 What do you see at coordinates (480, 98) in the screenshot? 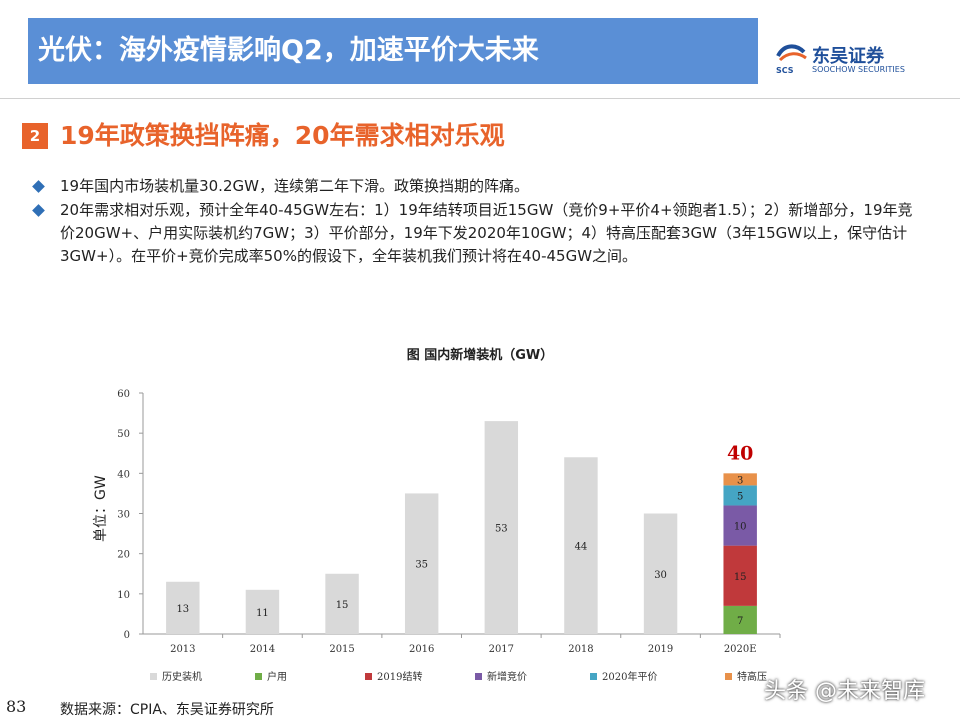
I see `header-divider` at bounding box center [480, 98].